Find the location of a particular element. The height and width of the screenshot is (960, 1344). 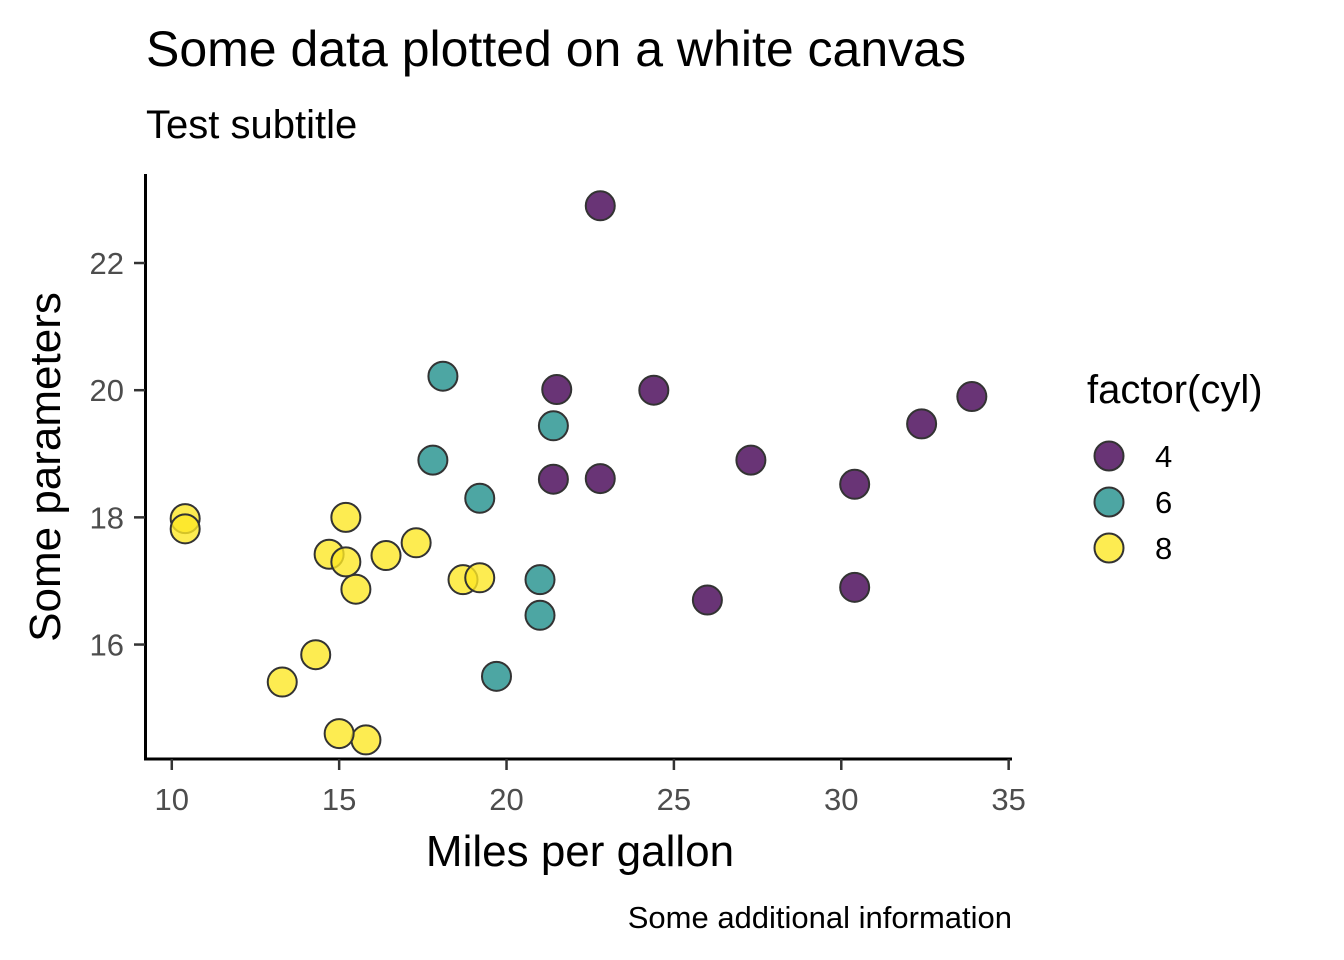

legend-label: 6 is located at coordinates (1163, 502).